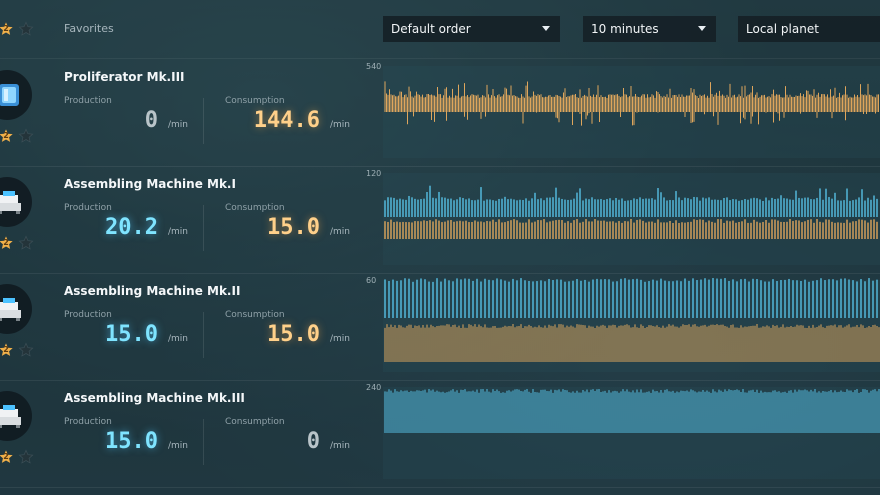  I want to click on chart-axis-max: 60, so click(371, 280).